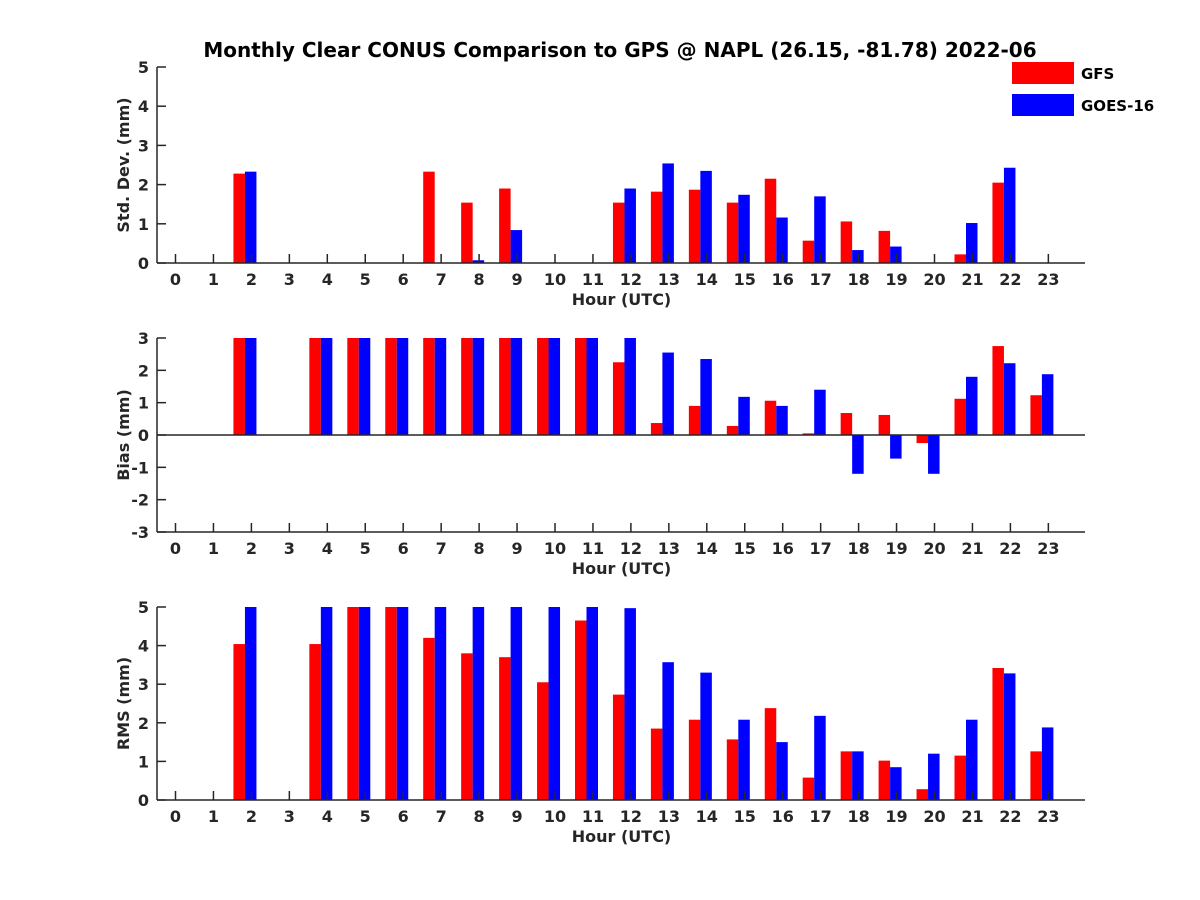  Describe the element at coordinates (123, 703) in the screenshot. I see `y-axis-label: RMS (mm)` at that location.